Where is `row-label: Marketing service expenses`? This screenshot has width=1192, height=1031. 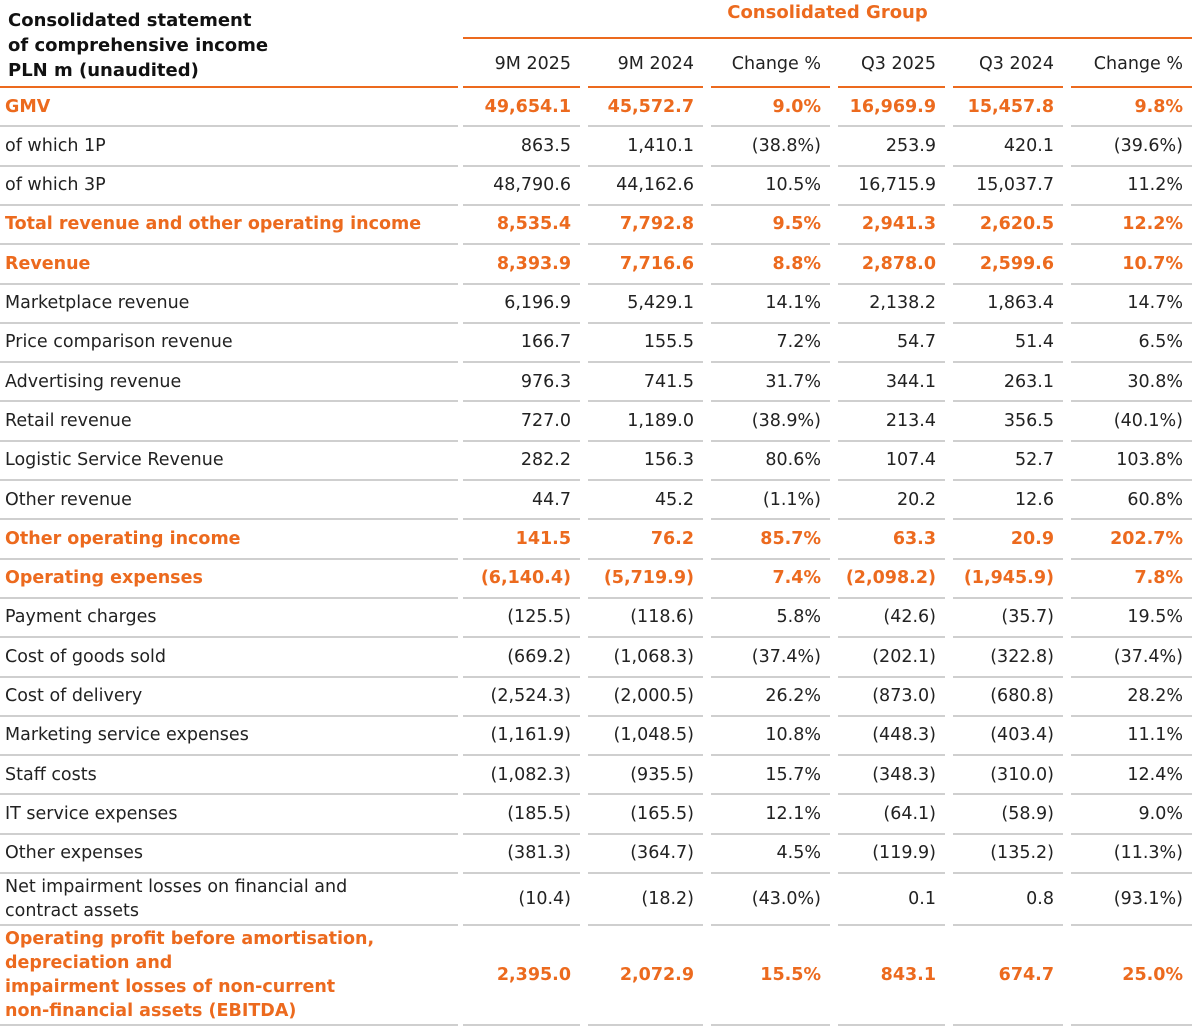 row-label: Marketing service expenses is located at coordinates (127, 735).